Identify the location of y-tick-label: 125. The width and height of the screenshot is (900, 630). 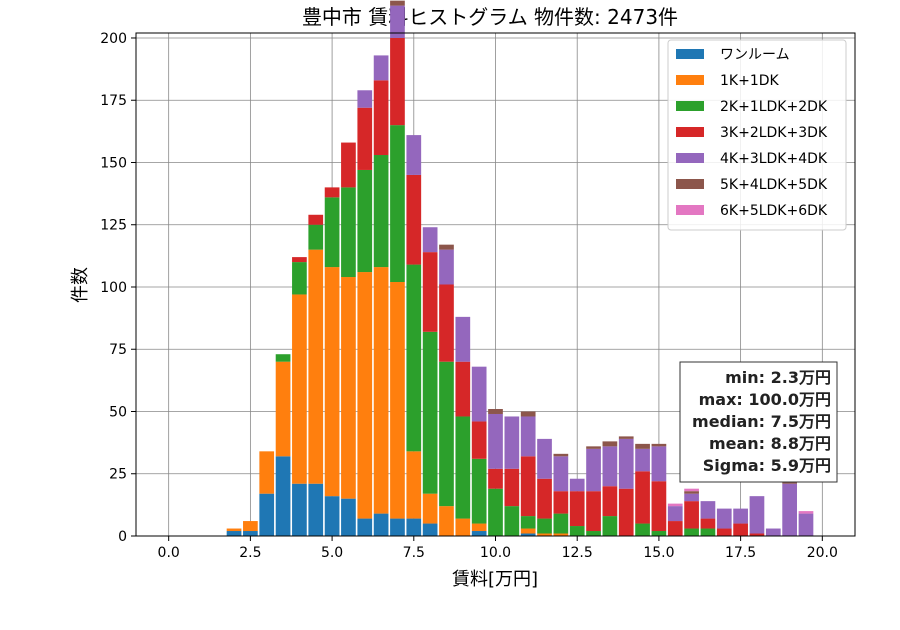
(113, 226).